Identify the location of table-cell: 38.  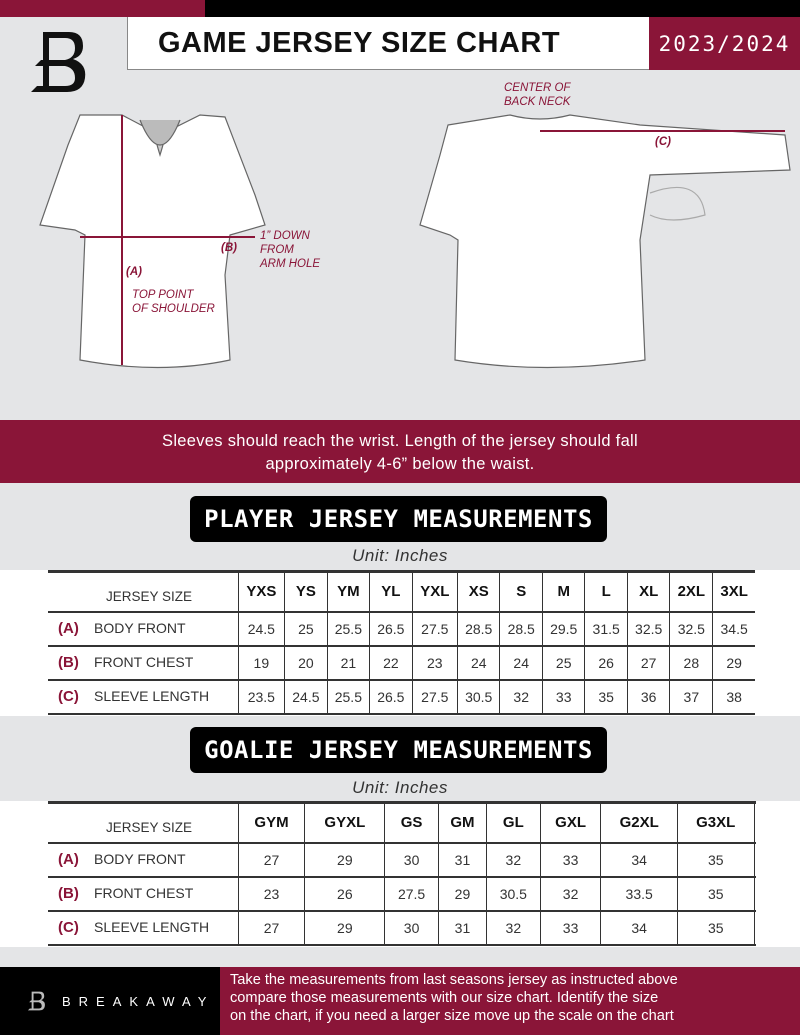
(733, 697).